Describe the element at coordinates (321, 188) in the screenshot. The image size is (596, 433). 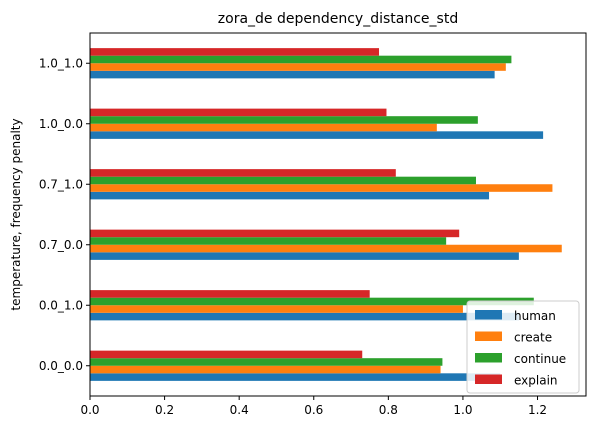
I see `bar-create-0.7_1.0` at that location.